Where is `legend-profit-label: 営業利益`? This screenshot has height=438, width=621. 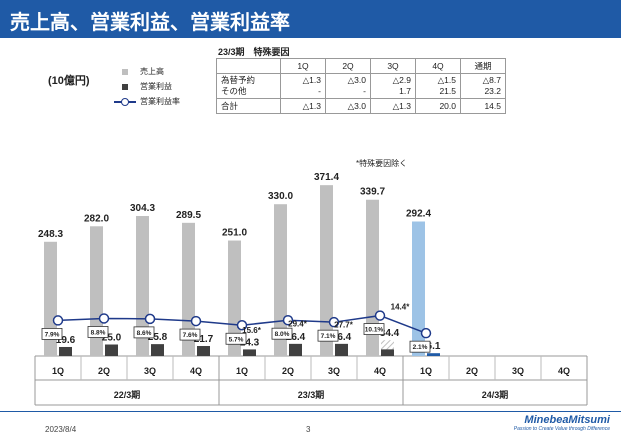
legend-profit-label: 営業利益 is located at coordinates (156, 86).